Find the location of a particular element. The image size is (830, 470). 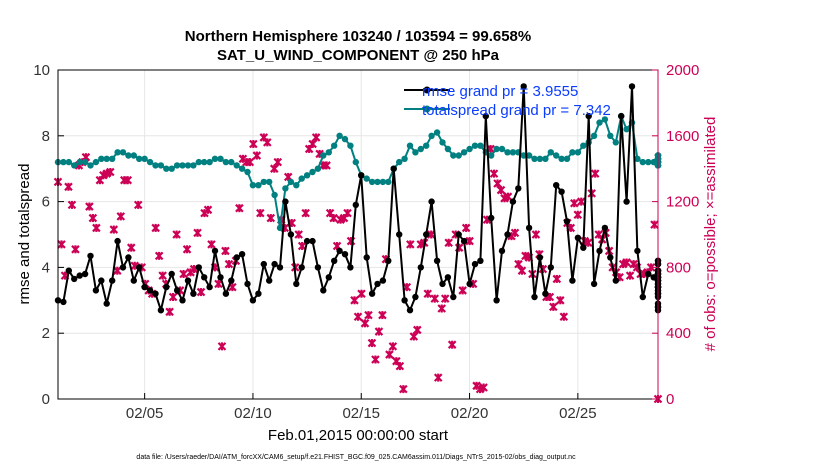

x-axis-label: Feb.01,2015 00:00:00 start is located at coordinates (358, 435).